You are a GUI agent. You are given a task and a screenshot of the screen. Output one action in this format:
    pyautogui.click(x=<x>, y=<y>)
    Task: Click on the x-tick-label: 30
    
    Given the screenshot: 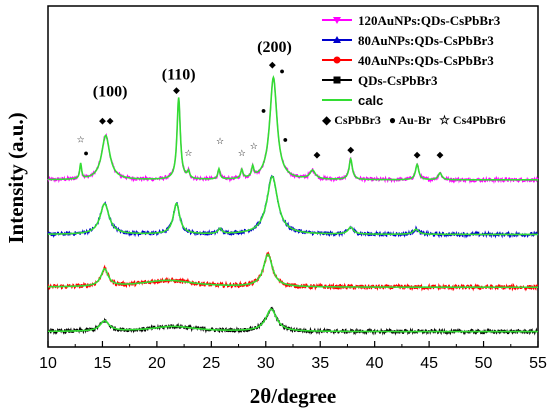 What is the action you would take?
    pyautogui.click(x=266, y=363)
    